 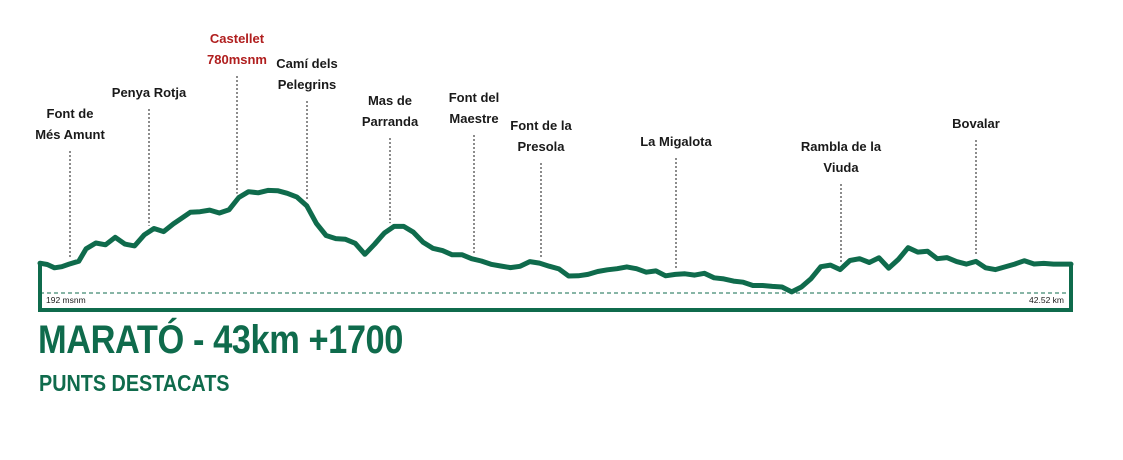 I want to click on race-subtitle: PUNTS DESTACATS, so click(x=134, y=383).